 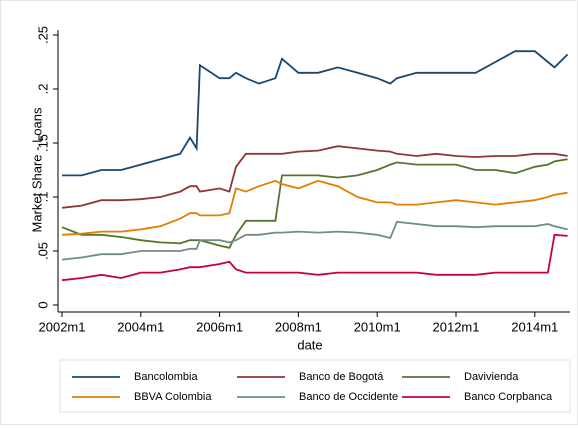 I want to click on x-tick-label: 2004m1, so click(x=140, y=326).